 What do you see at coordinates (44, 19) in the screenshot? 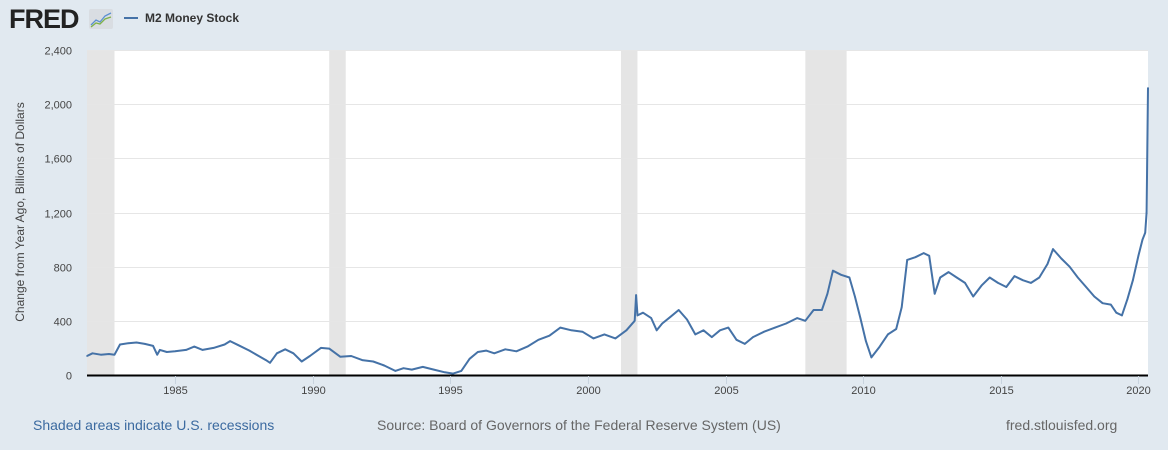
I see `fred-logo: FRED` at bounding box center [44, 19].